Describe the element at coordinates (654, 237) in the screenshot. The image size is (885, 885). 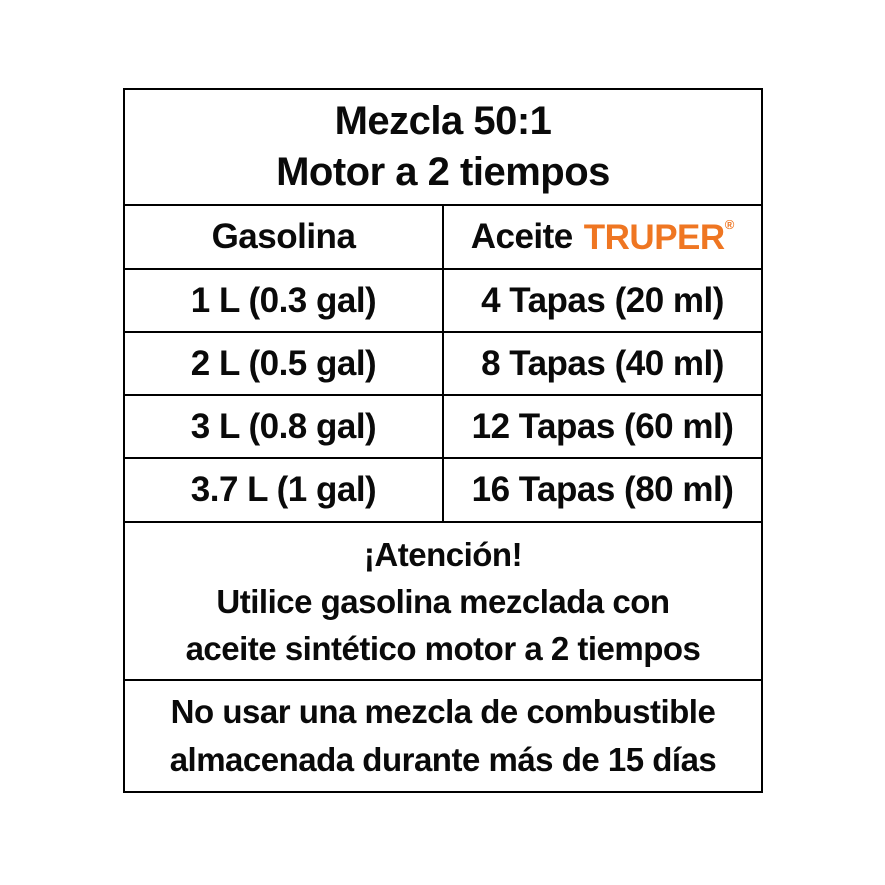
I see `truper-wordmark: TRUPER` at that location.